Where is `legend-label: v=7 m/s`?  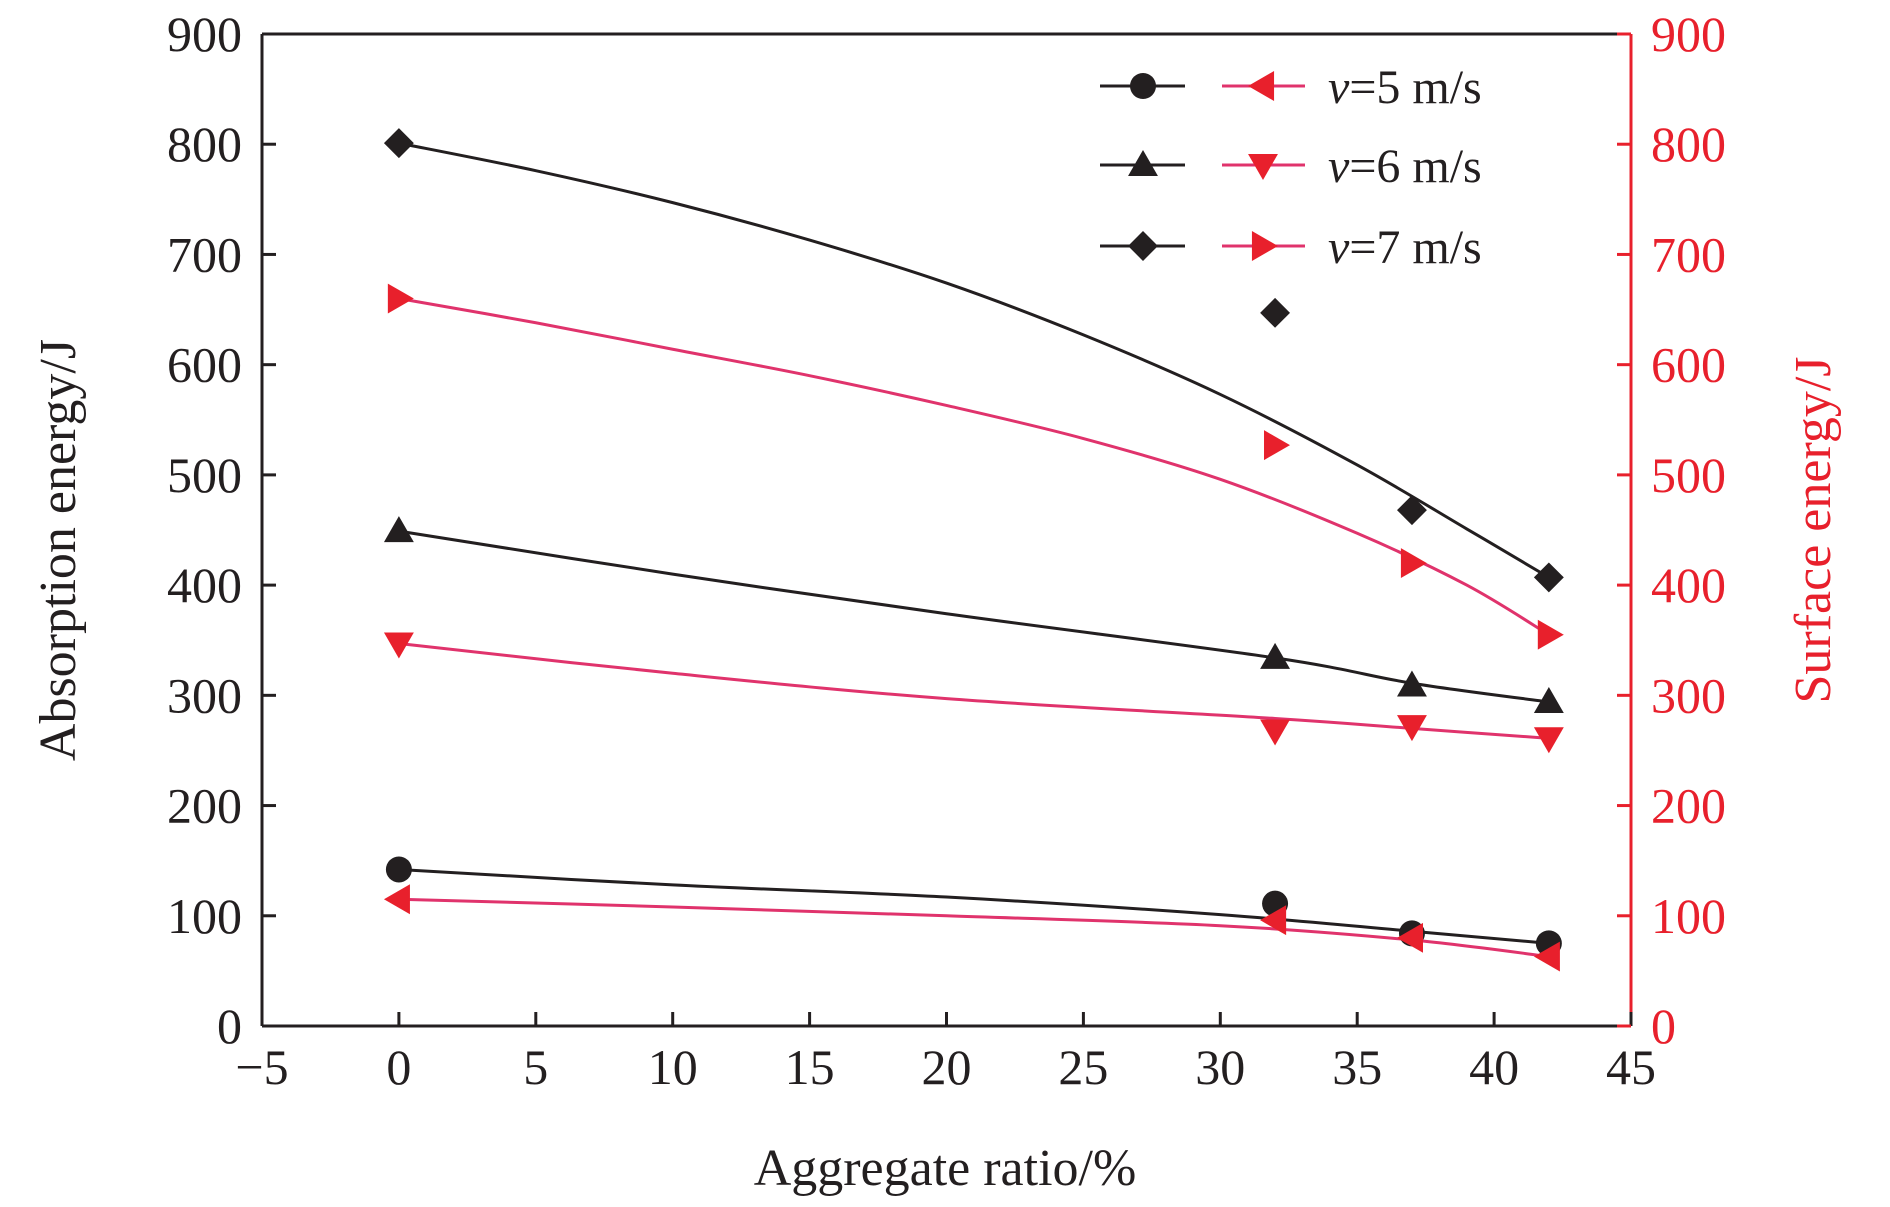 legend-label: v=7 m/s is located at coordinates (1405, 247).